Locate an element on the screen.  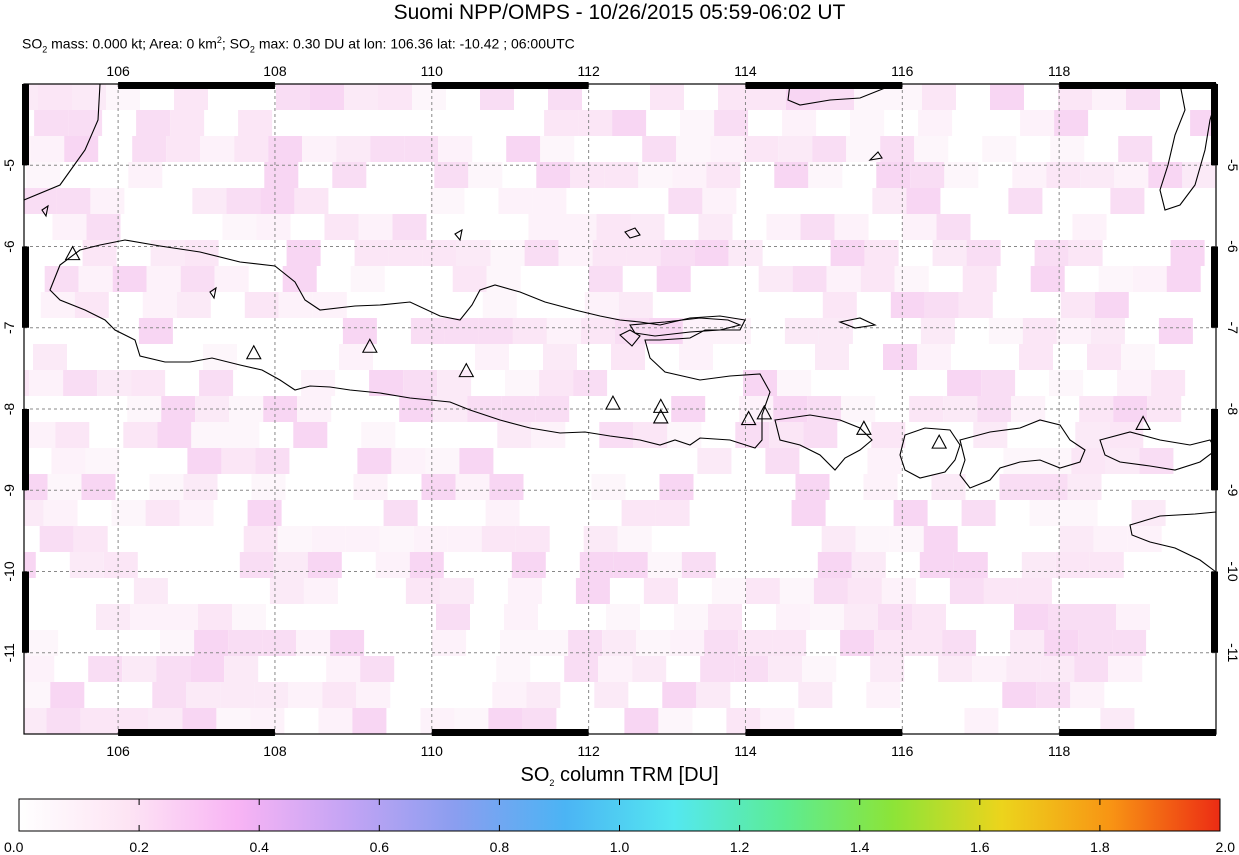
colorbar-tick-label: 0.2 is located at coordinates (139, 847).